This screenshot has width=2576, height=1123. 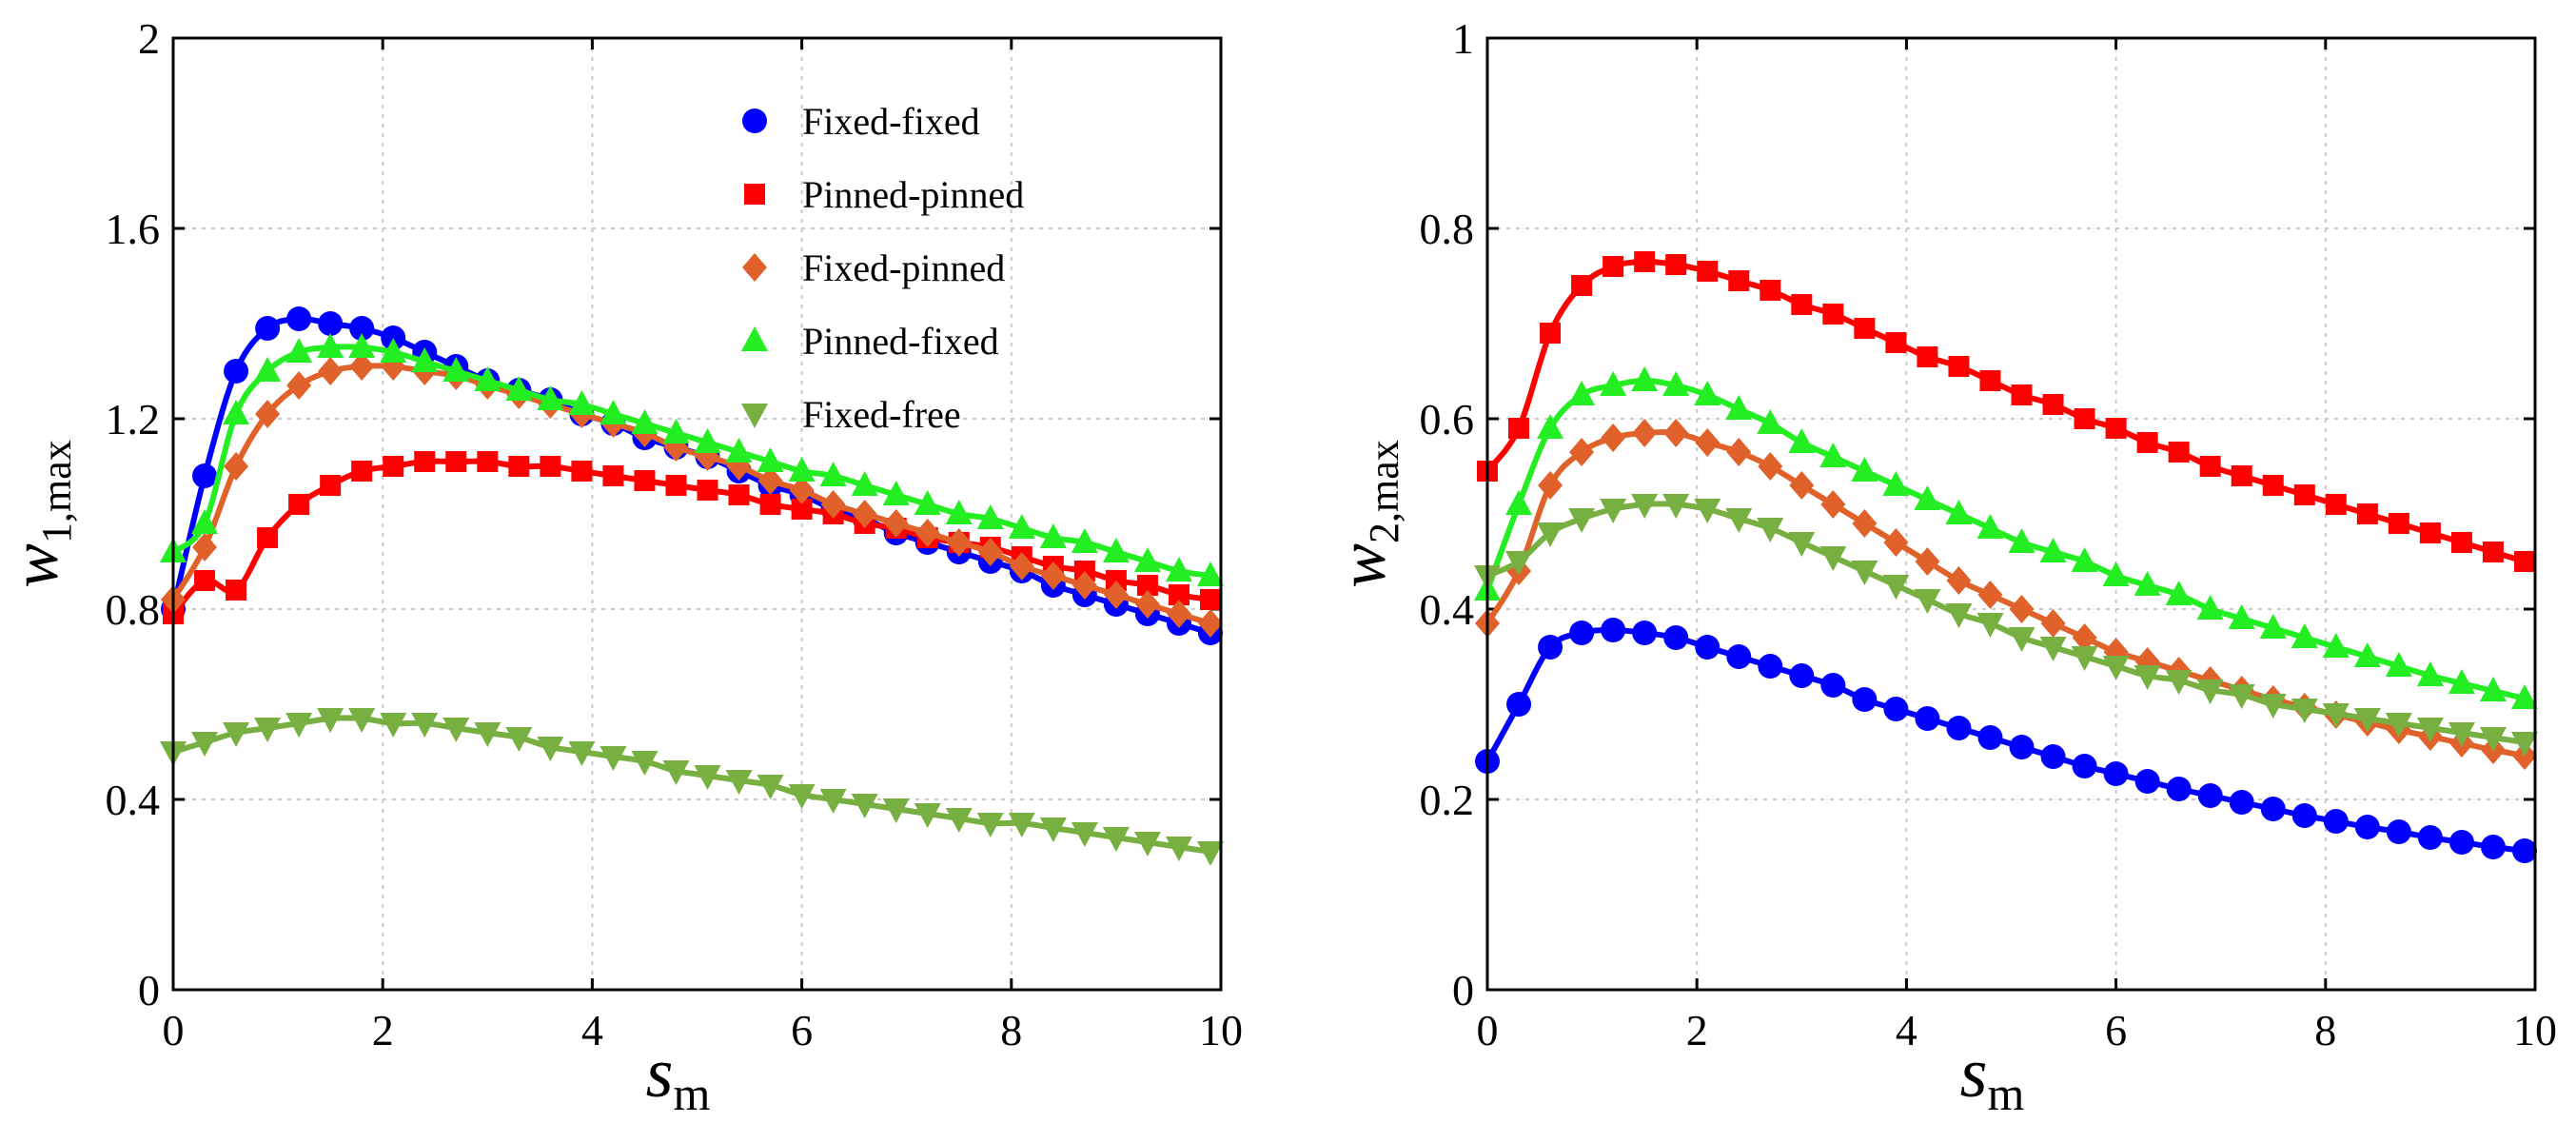 I want to click on legend-marker-fixed-pinned, so click(x=754, y=267).